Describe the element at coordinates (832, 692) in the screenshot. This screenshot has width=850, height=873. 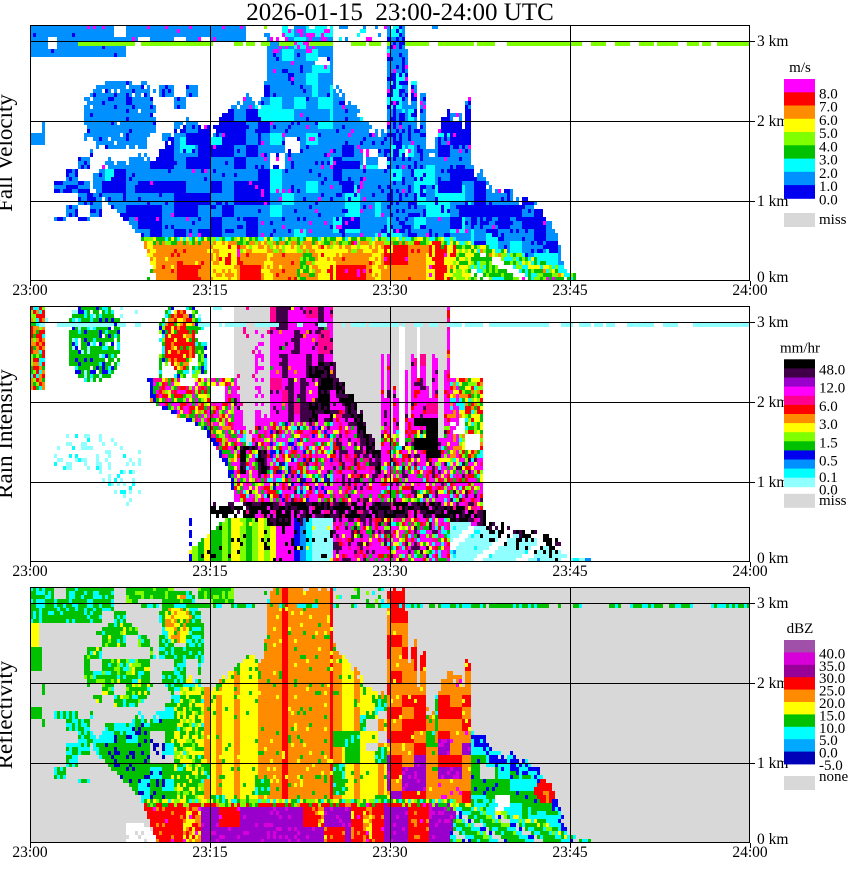
I see `svg-text: 25.0` at that location.